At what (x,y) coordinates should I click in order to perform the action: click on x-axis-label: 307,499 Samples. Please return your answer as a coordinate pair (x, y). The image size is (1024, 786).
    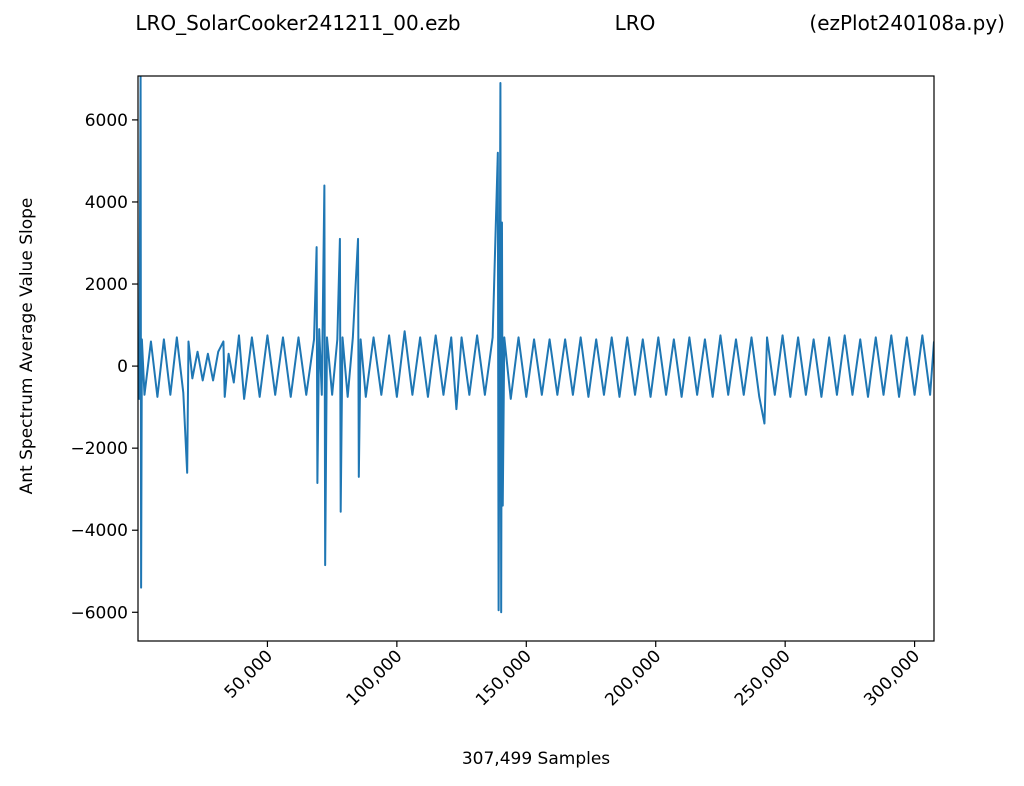
    Looking at the image, I should click on (536, 759).